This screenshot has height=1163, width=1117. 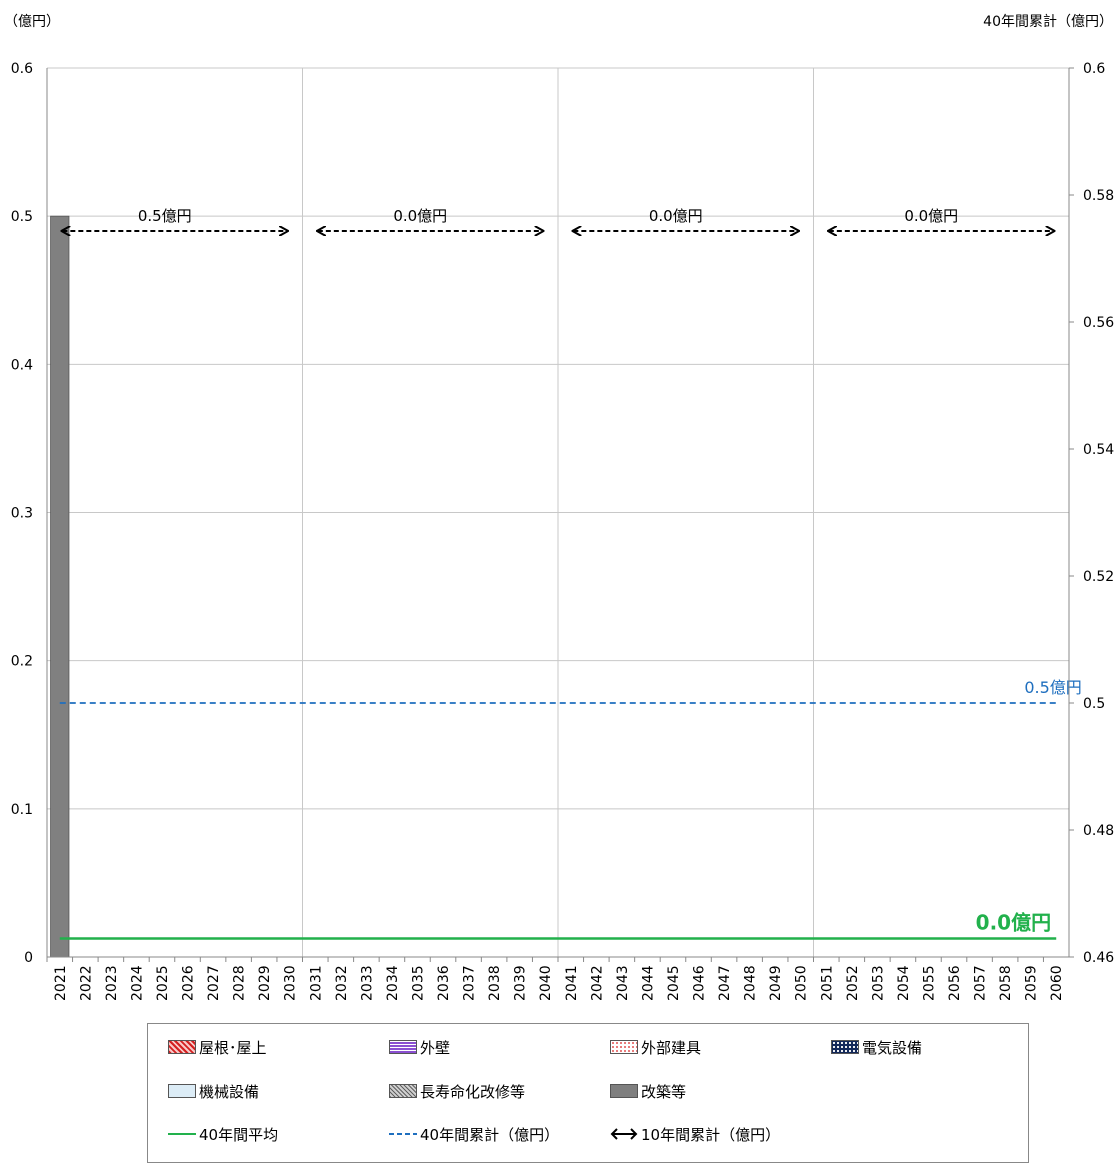 What do you see at coordinates (1098, 577) in the screenshot?
I see `y2-tick-label: 0.52` at bounding box center [1098, 577].